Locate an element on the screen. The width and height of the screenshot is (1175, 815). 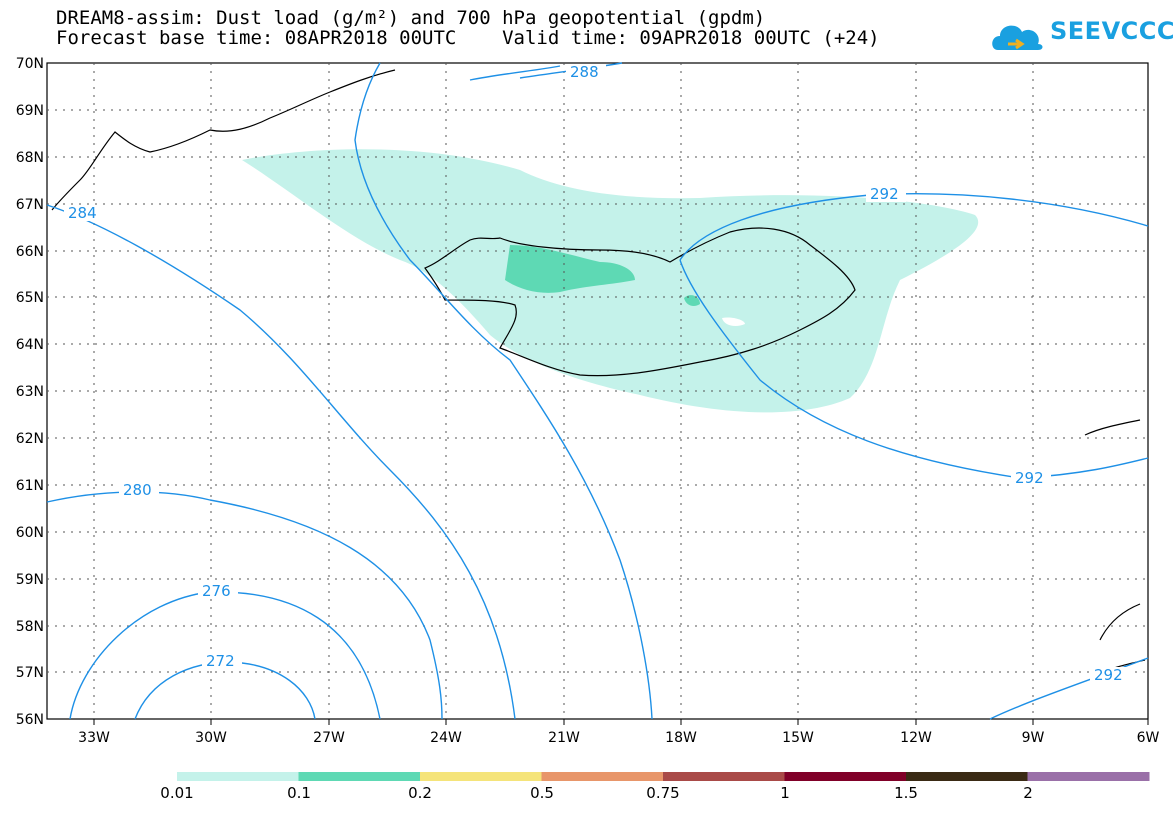
colorbar-label: 0.01 is located at coordinates (177, 793).